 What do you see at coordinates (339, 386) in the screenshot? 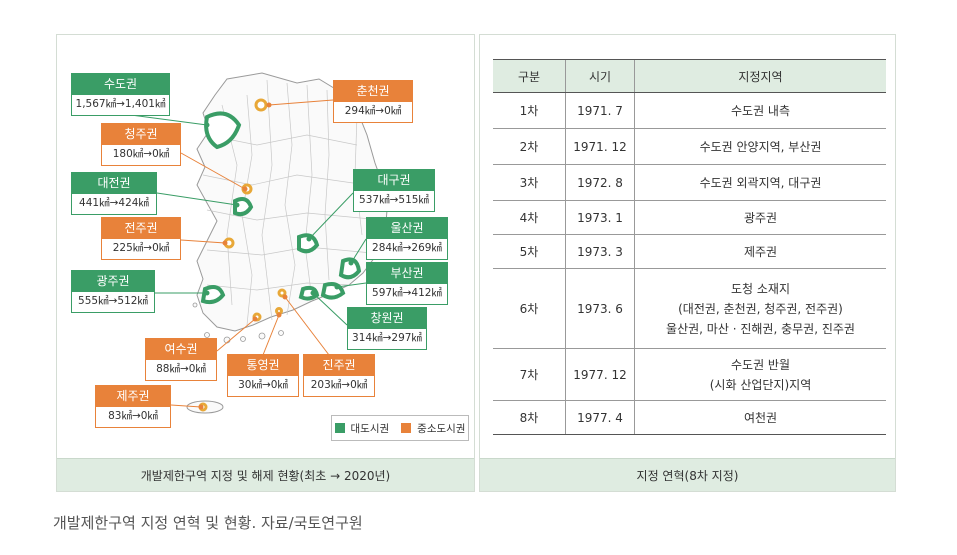
I see `region-change: 203㎢→0㎢` at bounding box center [339, 386].